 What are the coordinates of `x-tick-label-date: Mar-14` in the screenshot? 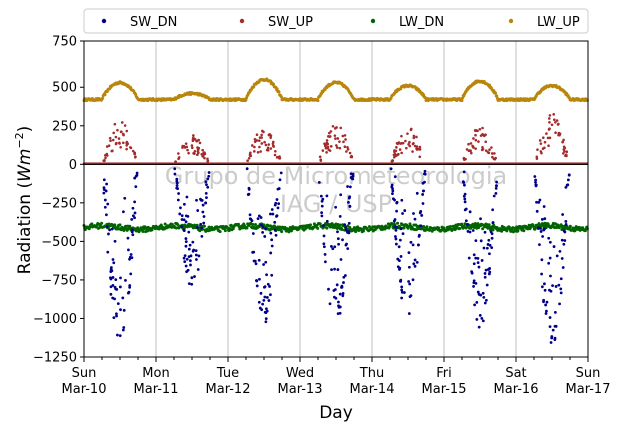 It's located at (372, 389).